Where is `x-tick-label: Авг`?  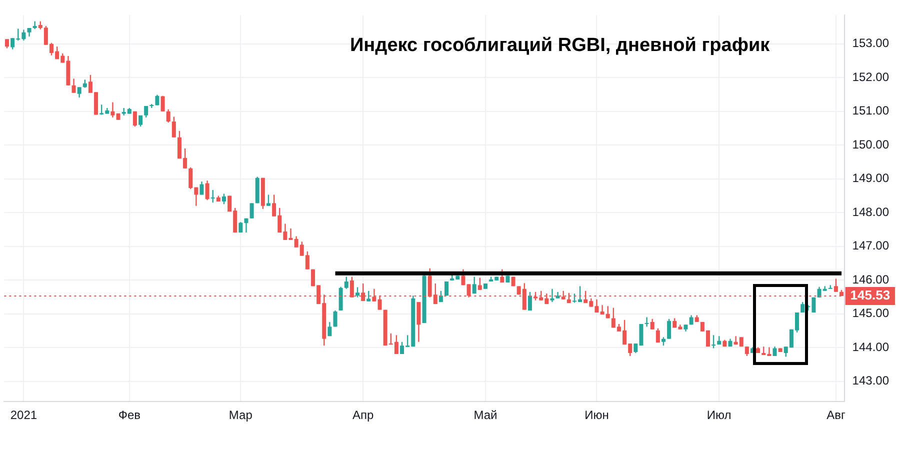
x-tick-label: Авг is located at coordinates (836, 415).